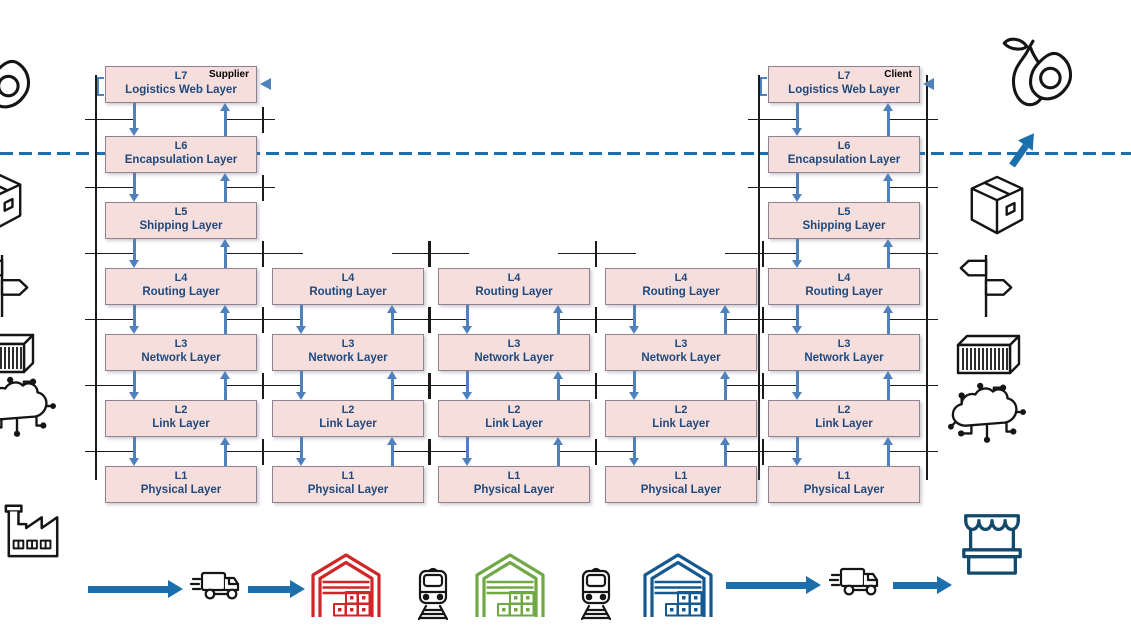 This screenshot has width=1131, height=630. I want to click on layer-box-client-l3: L3 Network Layer, so click(844, 352).